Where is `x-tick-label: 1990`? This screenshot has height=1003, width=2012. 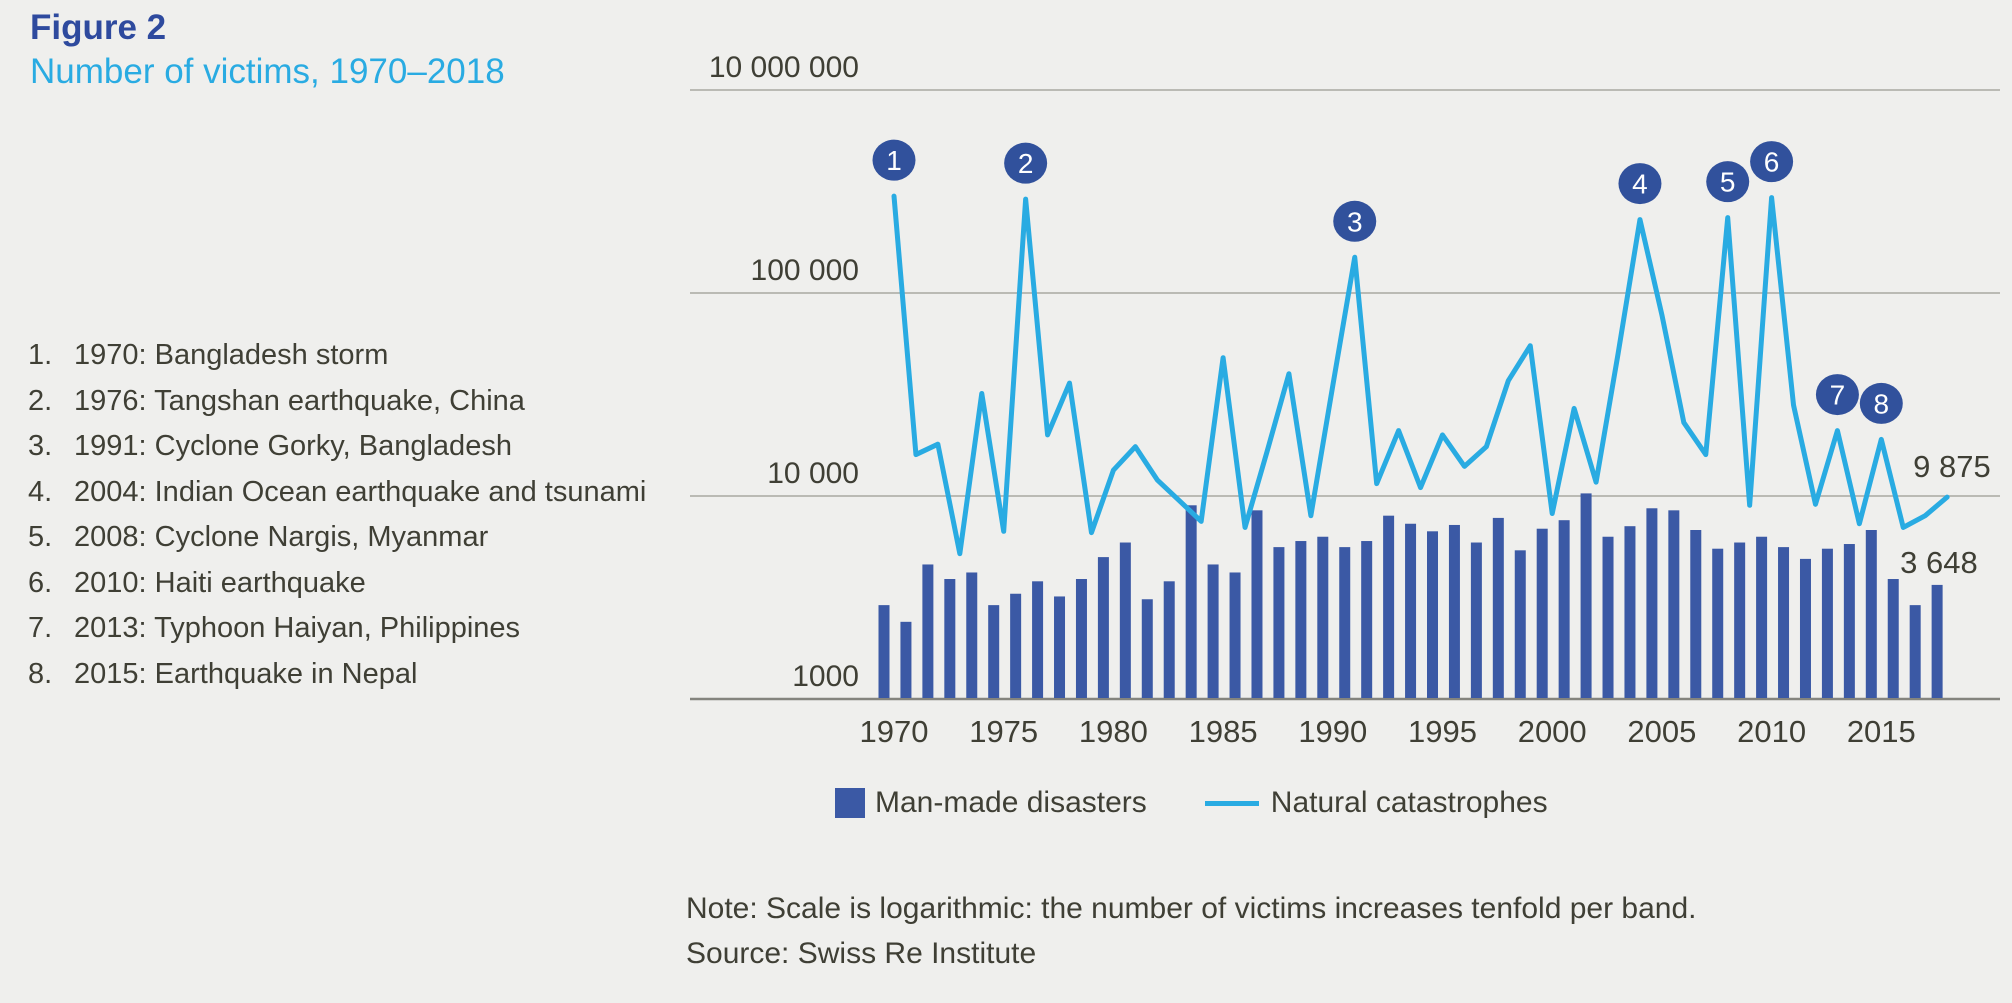
x-tick-label: 1990 is located at coordinates (1332, 731).